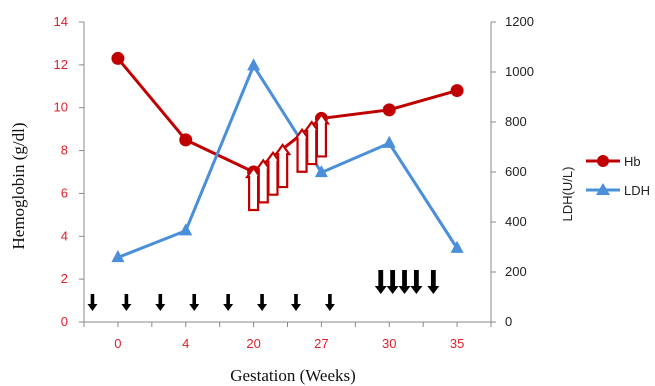  Describe the element at coordinates (18, 185) in the screenshot. I see `y-axis-title: Hemoglobin (g/dl)` at that location.